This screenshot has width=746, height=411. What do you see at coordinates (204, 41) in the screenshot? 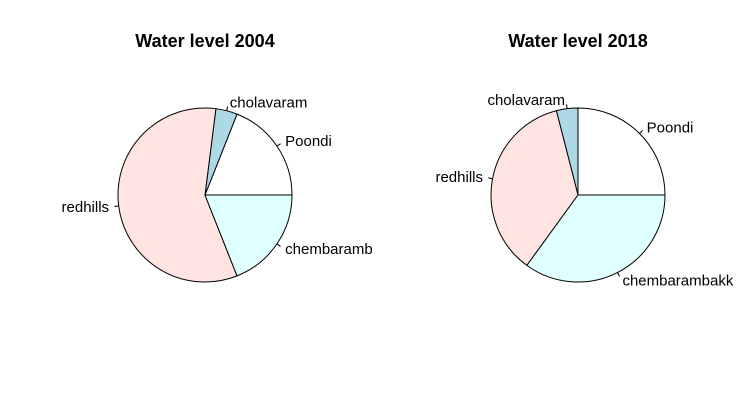
I see `chart-title: Water level 2004` at bounding box center [204, 41].